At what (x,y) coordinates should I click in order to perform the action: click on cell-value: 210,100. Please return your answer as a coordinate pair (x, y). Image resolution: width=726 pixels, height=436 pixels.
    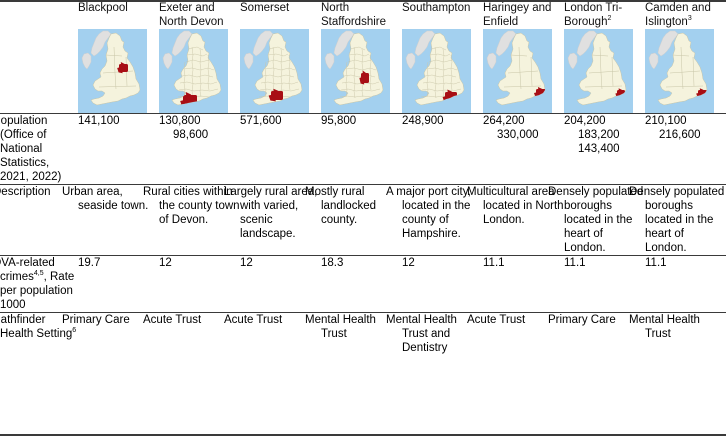
    Looking at the image, I should click on (666, 121).